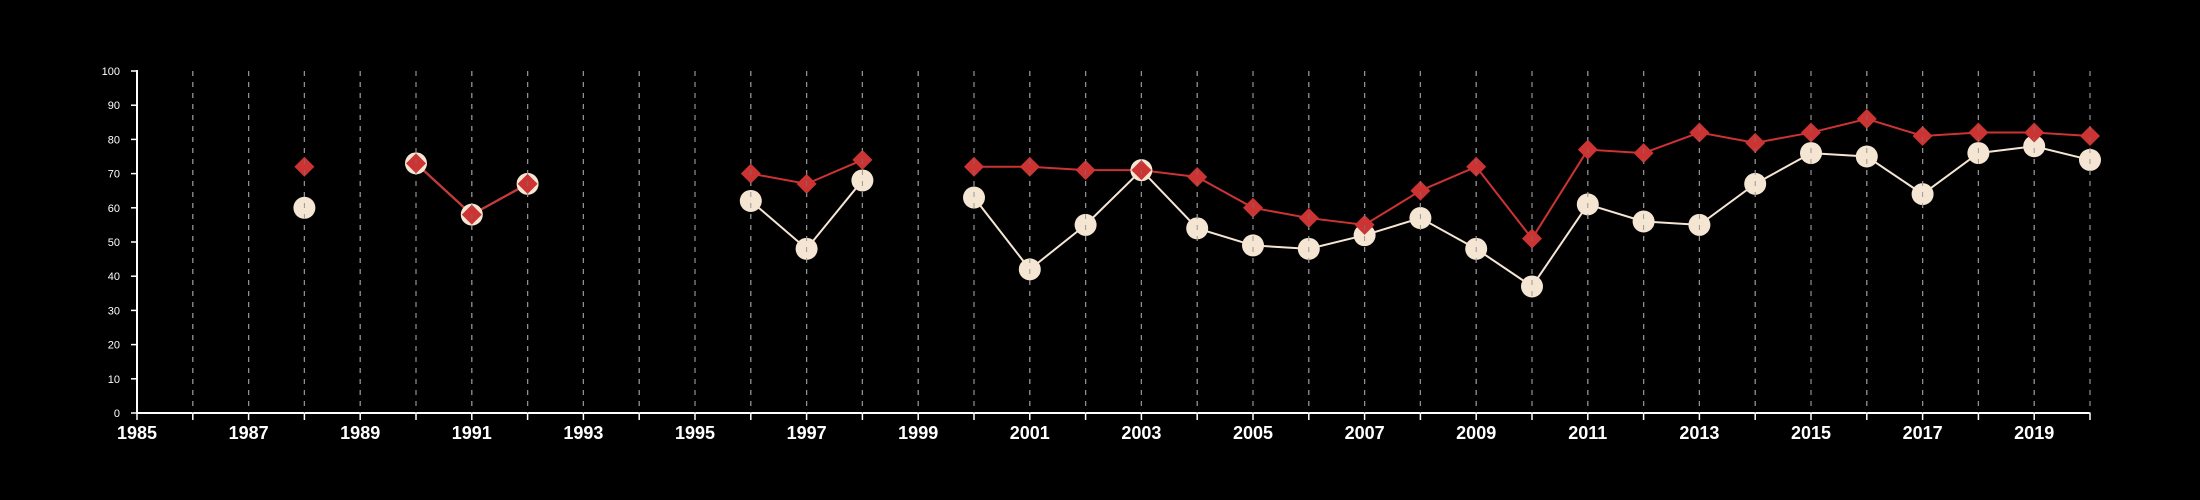 This screenshot has height=500, width=2200. I want to click on y-tick-label: 80, so click(114, 140).